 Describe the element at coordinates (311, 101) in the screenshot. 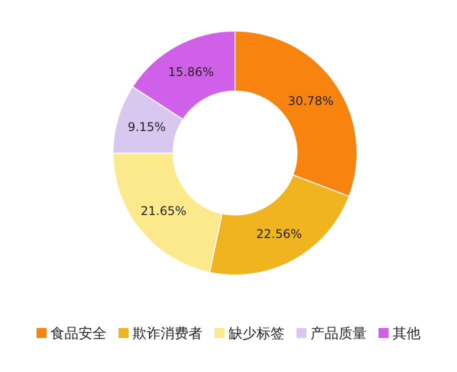

I see `data-label: 30.78%` at that location.